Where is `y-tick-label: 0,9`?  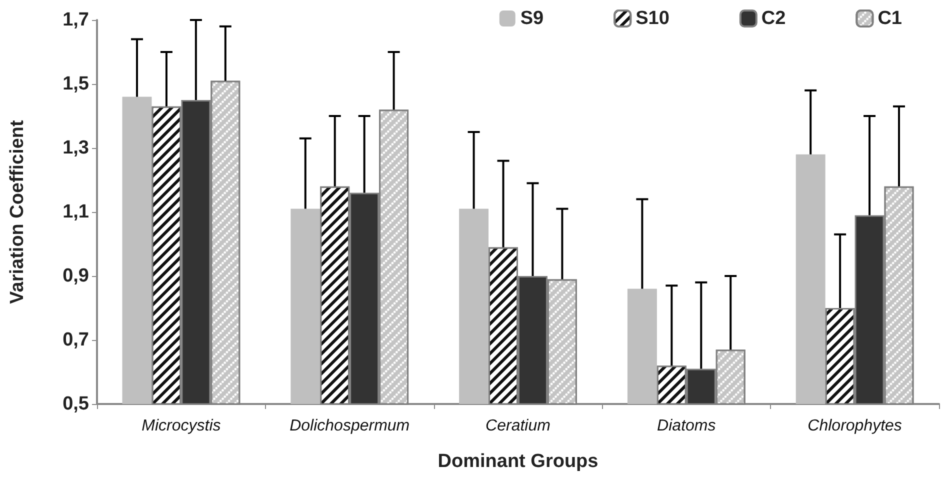 y-tick-label: 0,9 is located at coordinates (75, 276).